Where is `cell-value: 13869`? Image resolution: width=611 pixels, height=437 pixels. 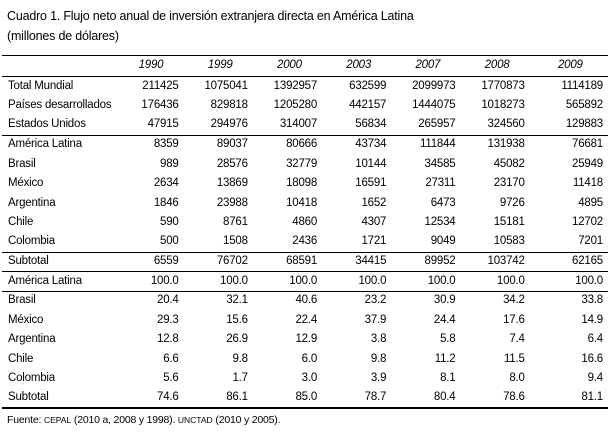 cell-value: 13869 is located at coordinates (232, 183).